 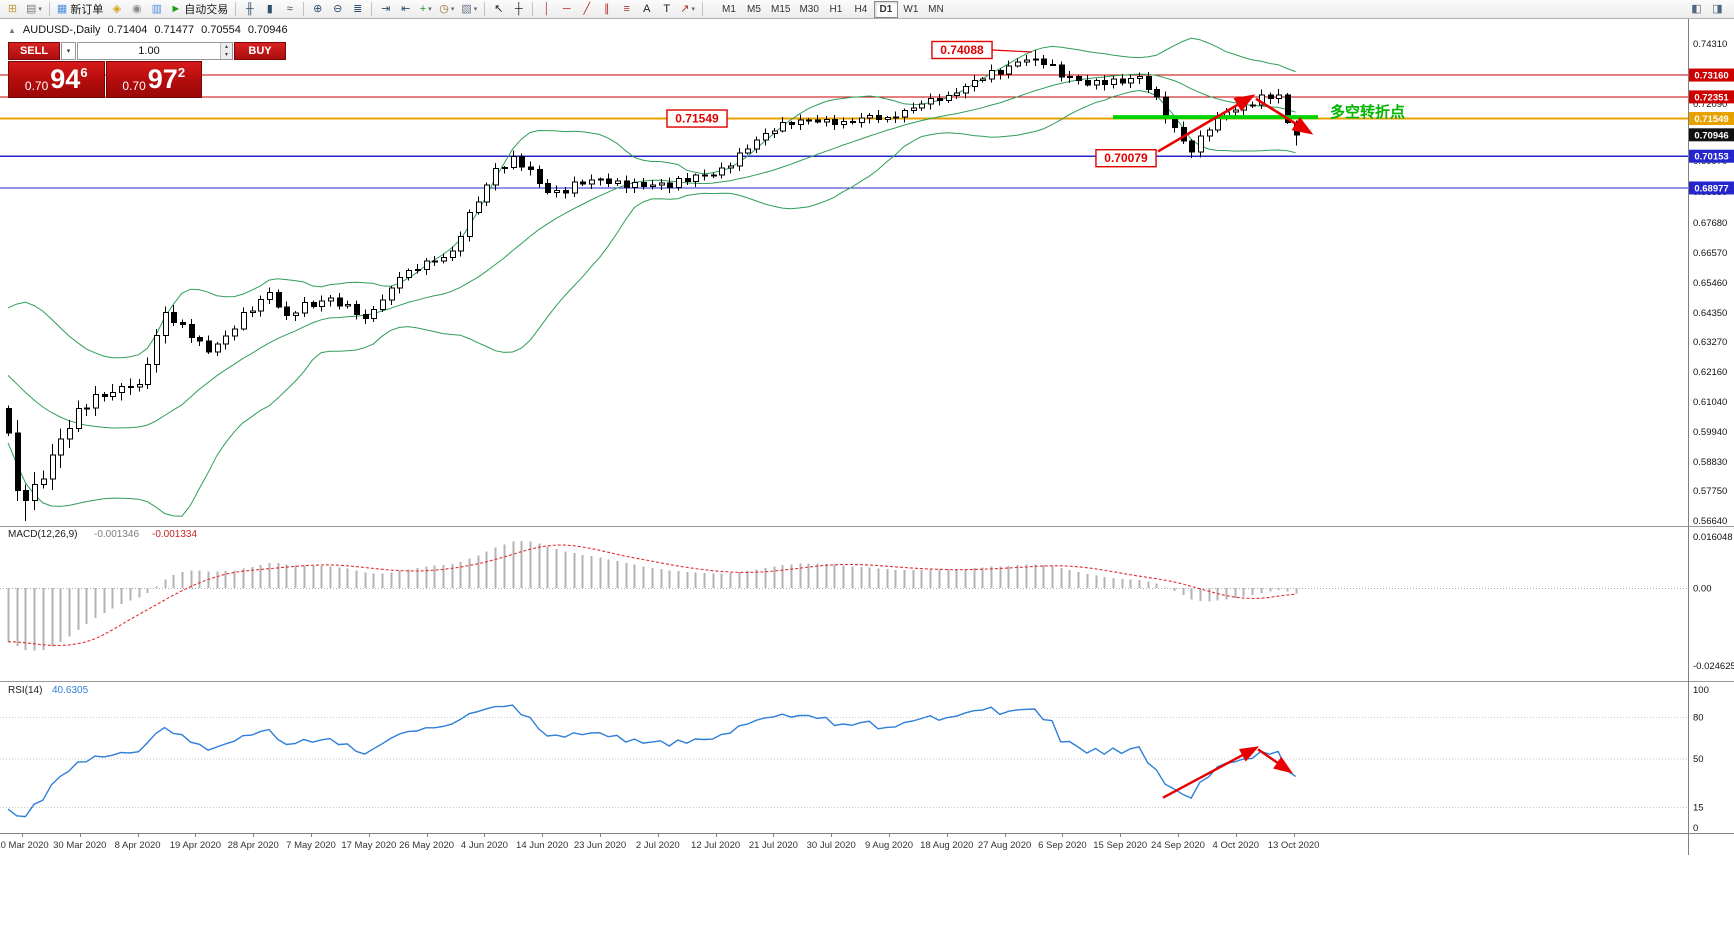 What do you see at coordinates (12, 30) in the screenshot?
I see `collapse-arrow-icon: ▲` at bounding box center [12, 30].